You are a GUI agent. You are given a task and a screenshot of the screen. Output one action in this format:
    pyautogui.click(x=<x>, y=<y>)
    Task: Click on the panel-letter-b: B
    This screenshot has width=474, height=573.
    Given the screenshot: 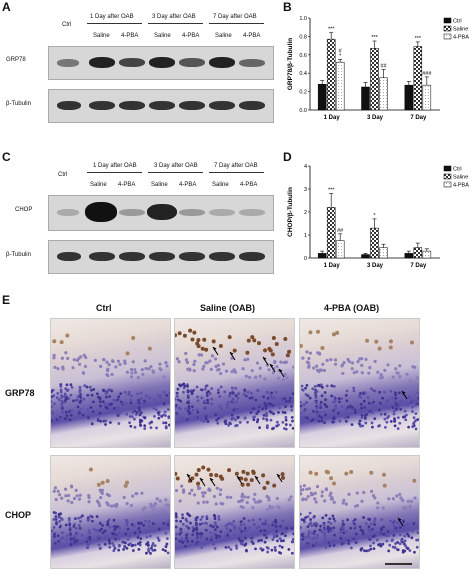 What is the action you would take?
    pyautogui.click(x=287, y=7)
    